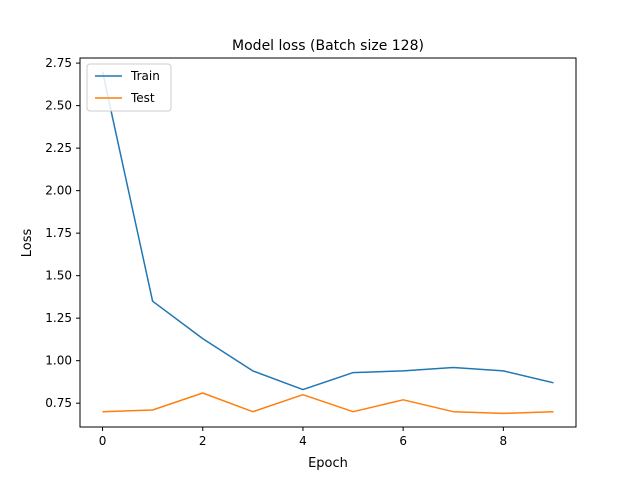  I want to click on y-tick-label: 2.75, so click(58, 63).